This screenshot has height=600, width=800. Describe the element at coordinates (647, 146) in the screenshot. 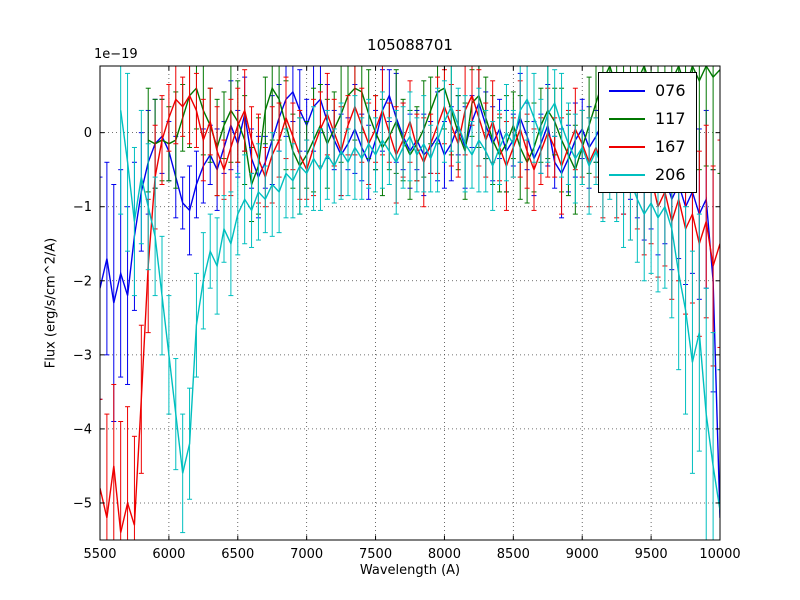

I see `legend-entry: 167` at that location.